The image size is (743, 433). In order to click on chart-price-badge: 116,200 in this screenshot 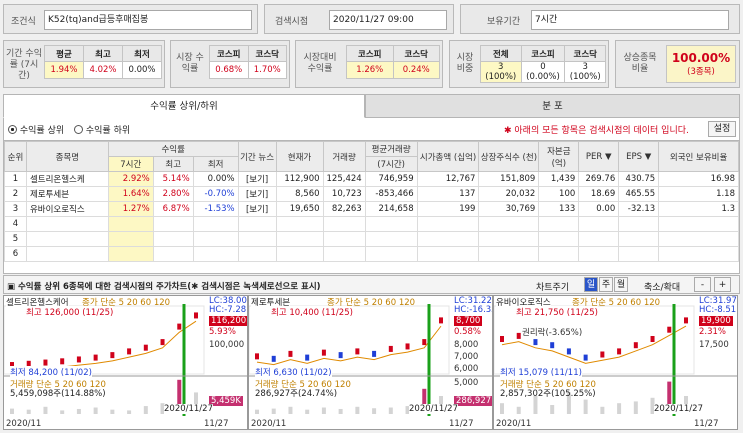, I will do `click(228, 321)`.